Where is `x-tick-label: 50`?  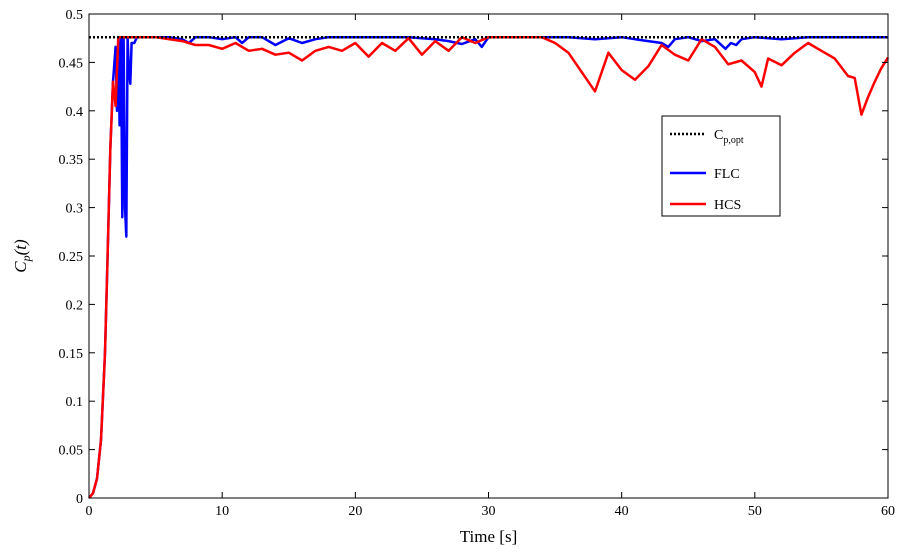 x-tick-label: 50 is located at coordinates (755, 511).